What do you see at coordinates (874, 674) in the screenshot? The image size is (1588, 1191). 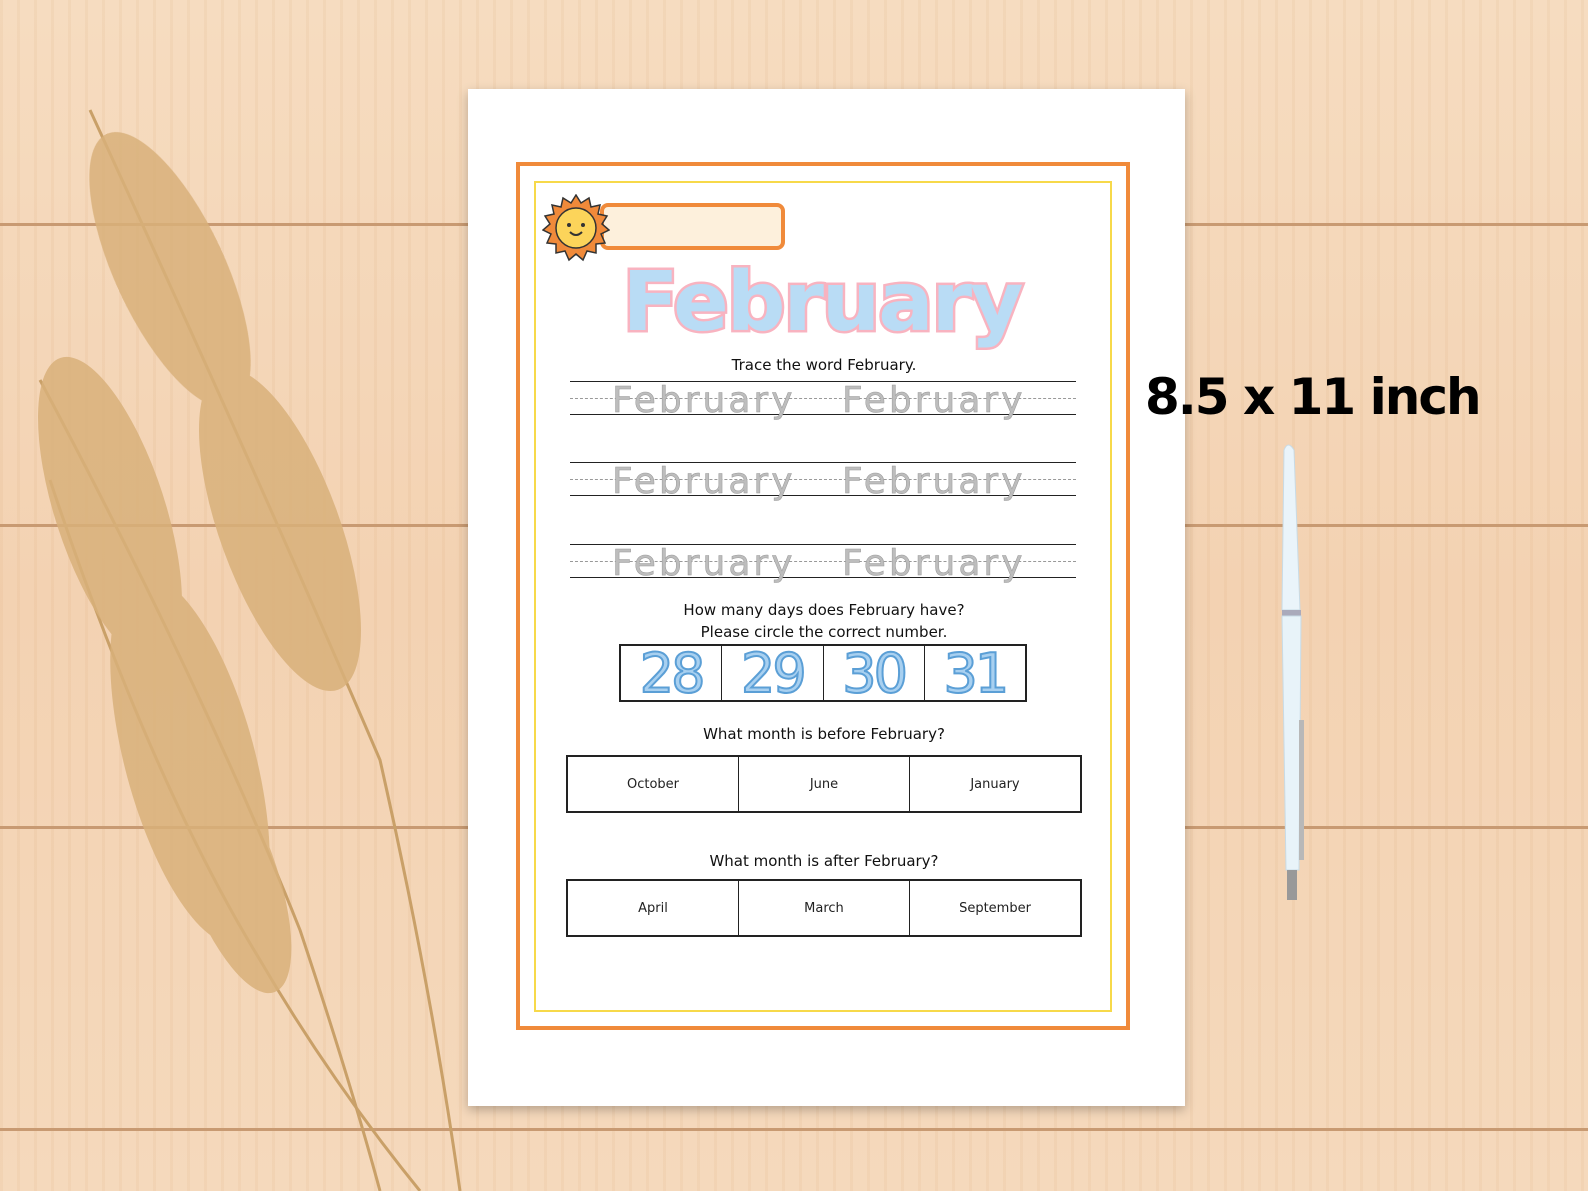 I see `day-option: 30` at bounding box center [874, 674].